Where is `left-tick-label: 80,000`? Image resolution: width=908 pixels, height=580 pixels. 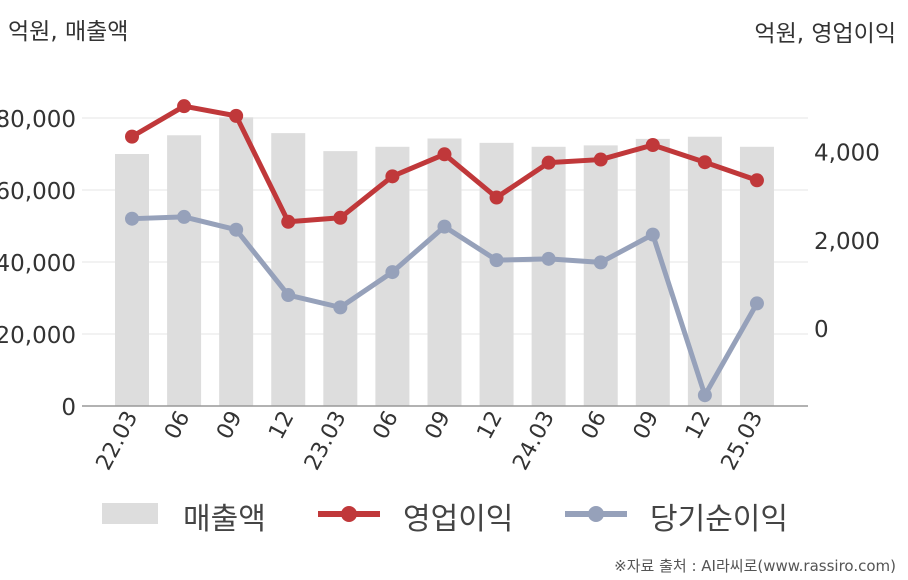 left-tick-label: 80,000 is located at coordinates (38, 120).